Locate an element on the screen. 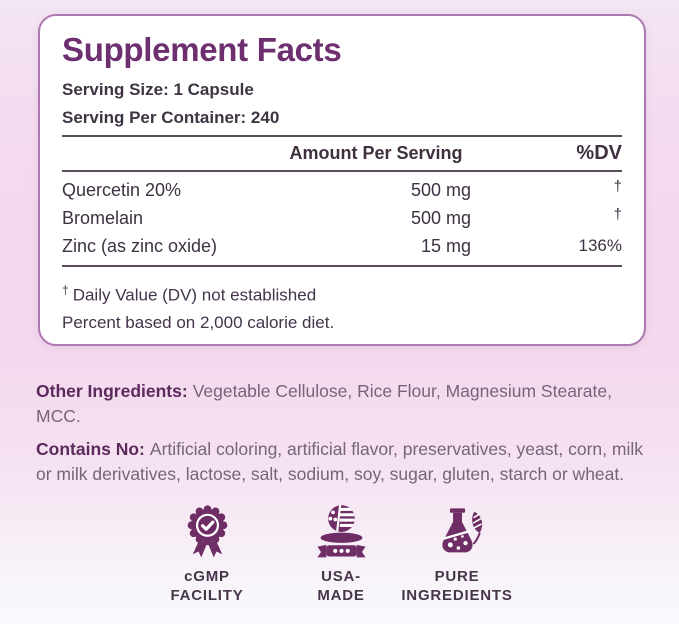 The image size is (679, 624). table-row: Bromelain 500 mg † is located at coordinates (342, 218).